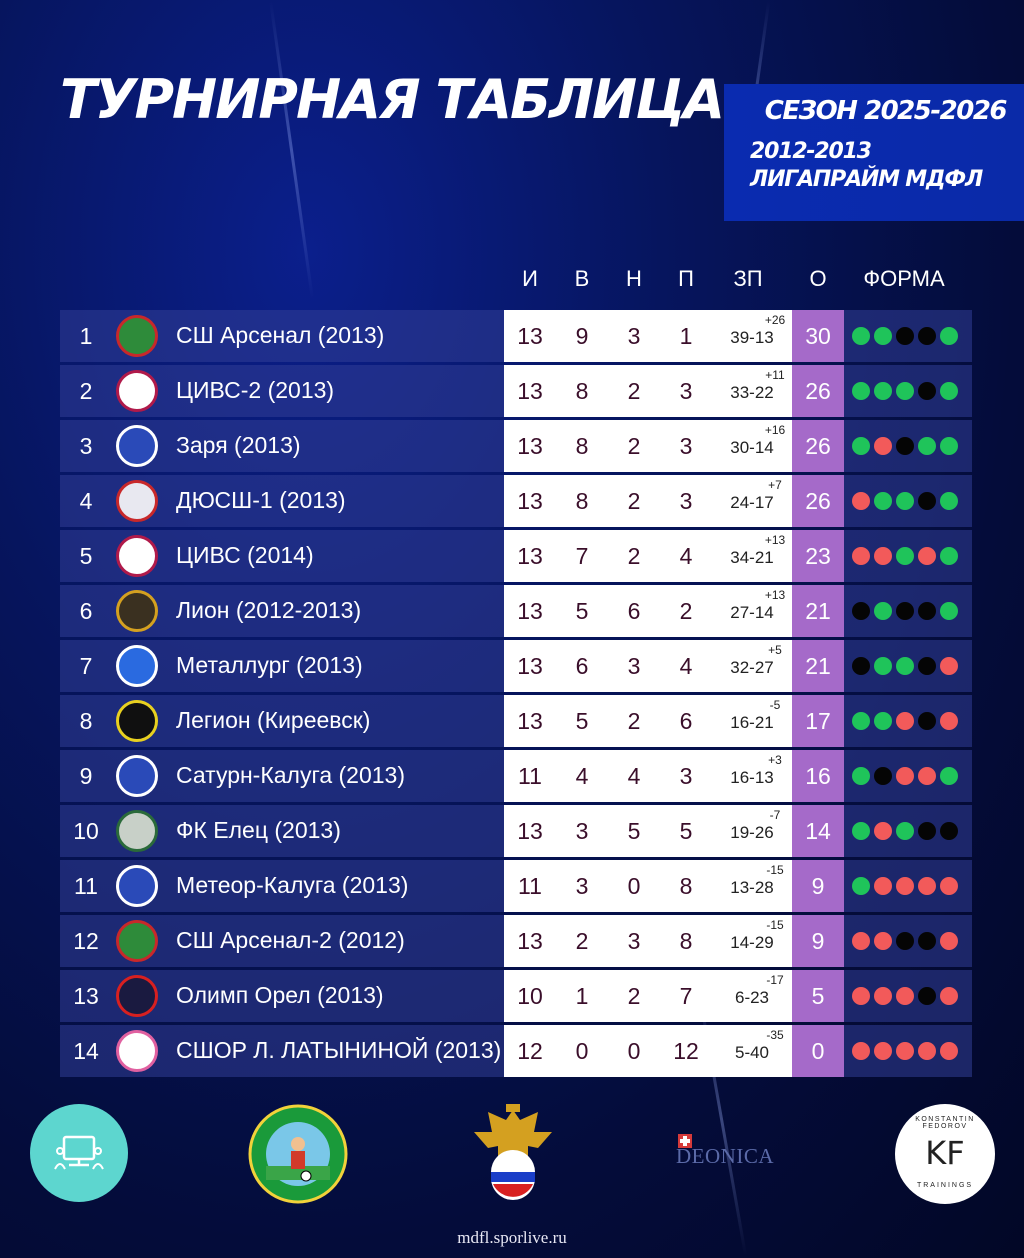  What do you see at coordinates (582, 278) in the screenshot?
I see `column-wins: В` at bounding box center [582, 278].